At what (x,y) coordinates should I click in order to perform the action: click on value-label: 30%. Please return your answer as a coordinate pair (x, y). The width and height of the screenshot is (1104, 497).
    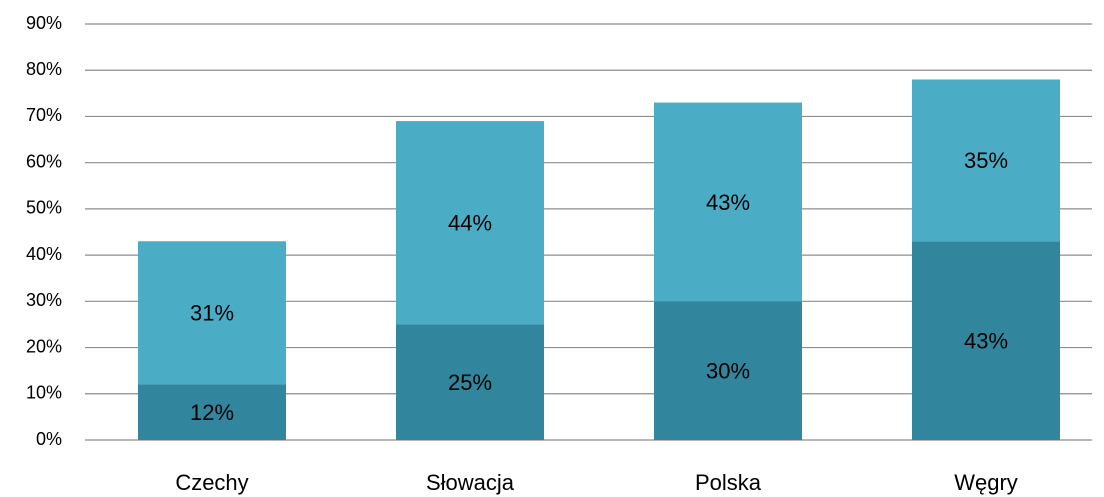
    Looking at the image, I should click on (728, 370).